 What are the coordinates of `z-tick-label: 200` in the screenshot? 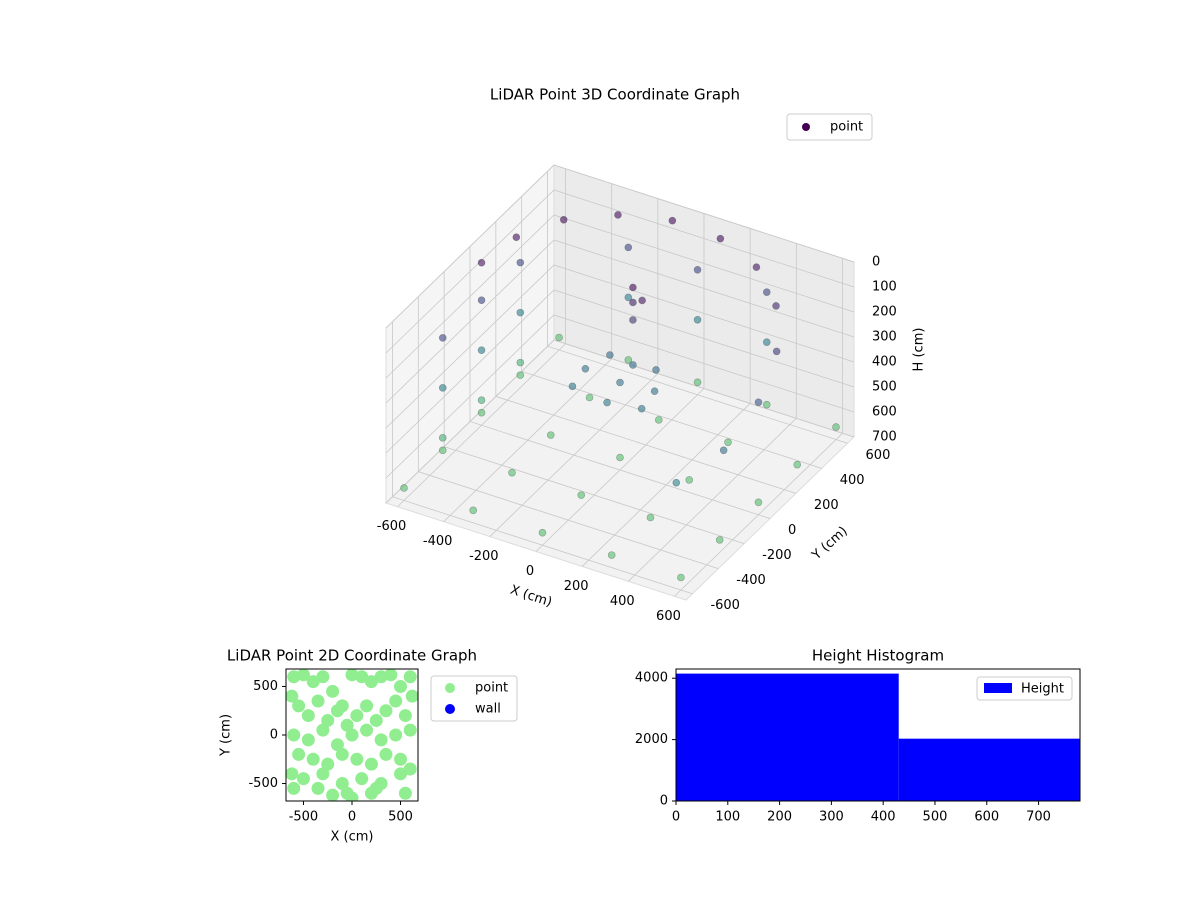 It's located at (884, 312).